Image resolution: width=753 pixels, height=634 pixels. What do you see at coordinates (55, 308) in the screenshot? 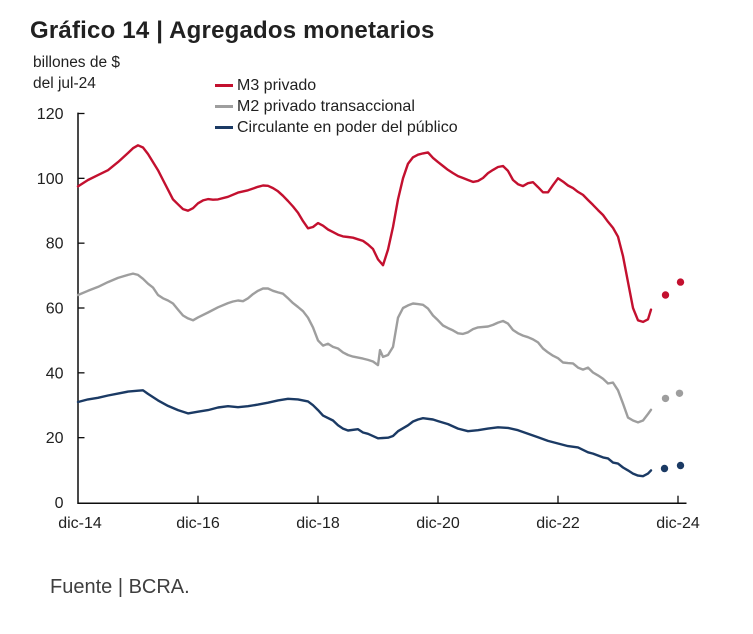
I see `y-tick-label: 60` at bounding box center [55, 308].